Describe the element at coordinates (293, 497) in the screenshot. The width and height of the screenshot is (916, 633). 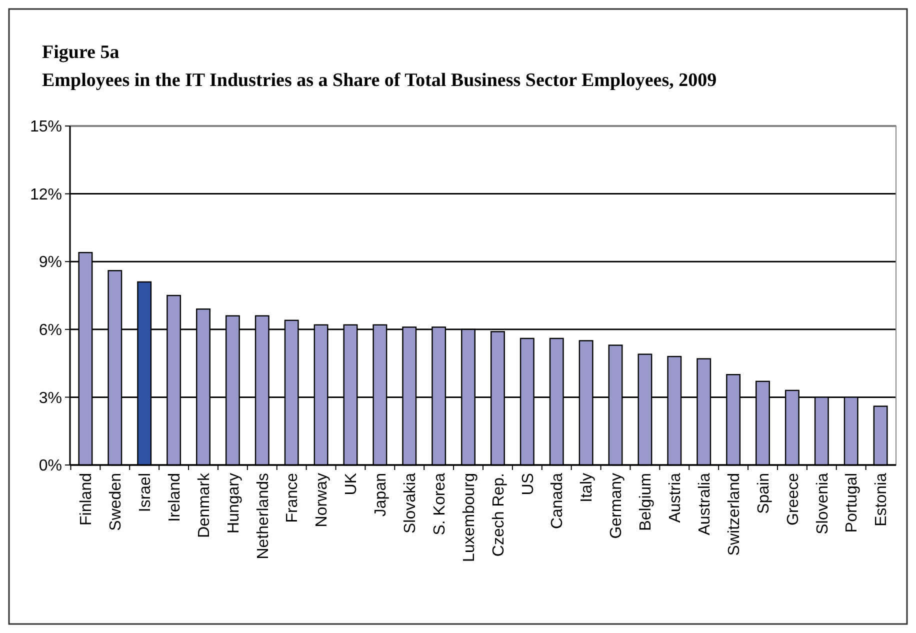
I see `x-tick-label: France` at that location.